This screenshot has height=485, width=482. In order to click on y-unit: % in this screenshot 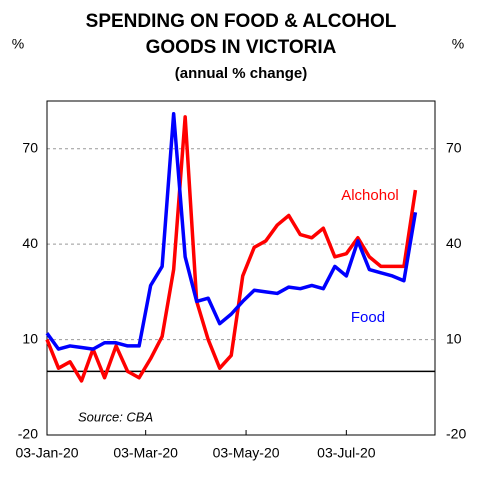, I will do `click(18, 44)`.